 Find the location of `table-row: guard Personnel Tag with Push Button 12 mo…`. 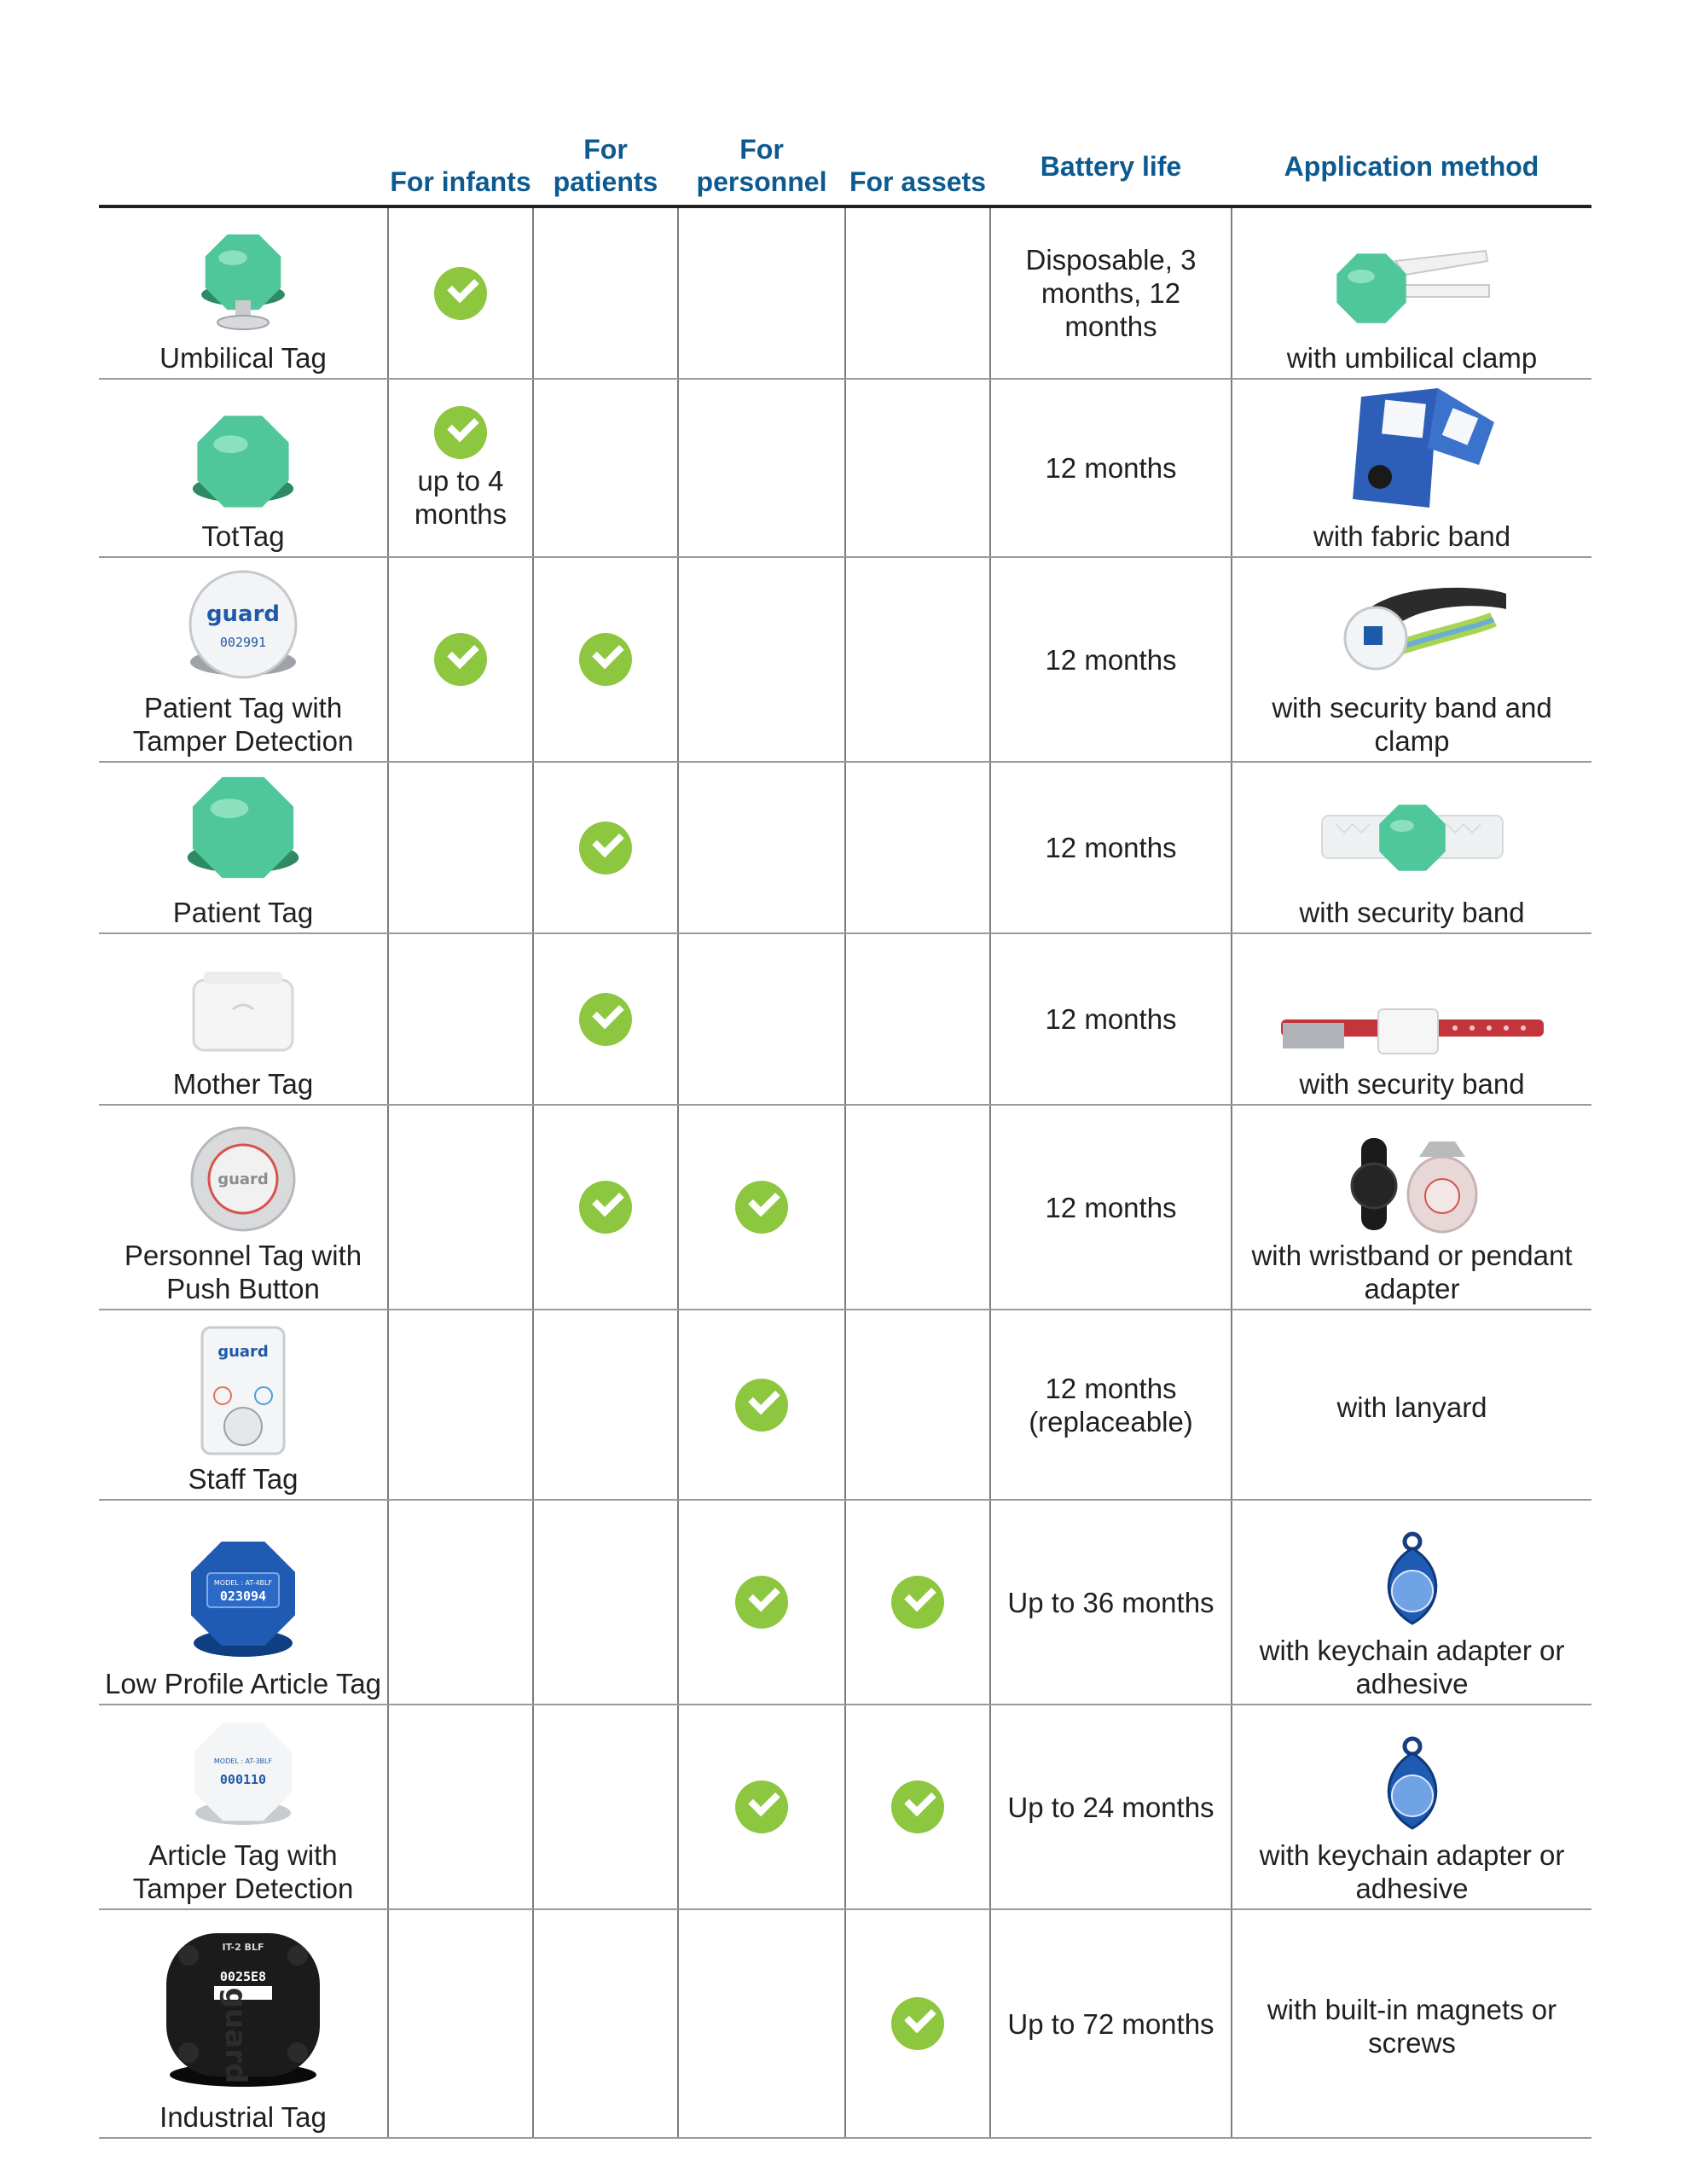

table-row: guard Personnel Tag with Push Button 12 mo… is located at coordinates (845, 1207).